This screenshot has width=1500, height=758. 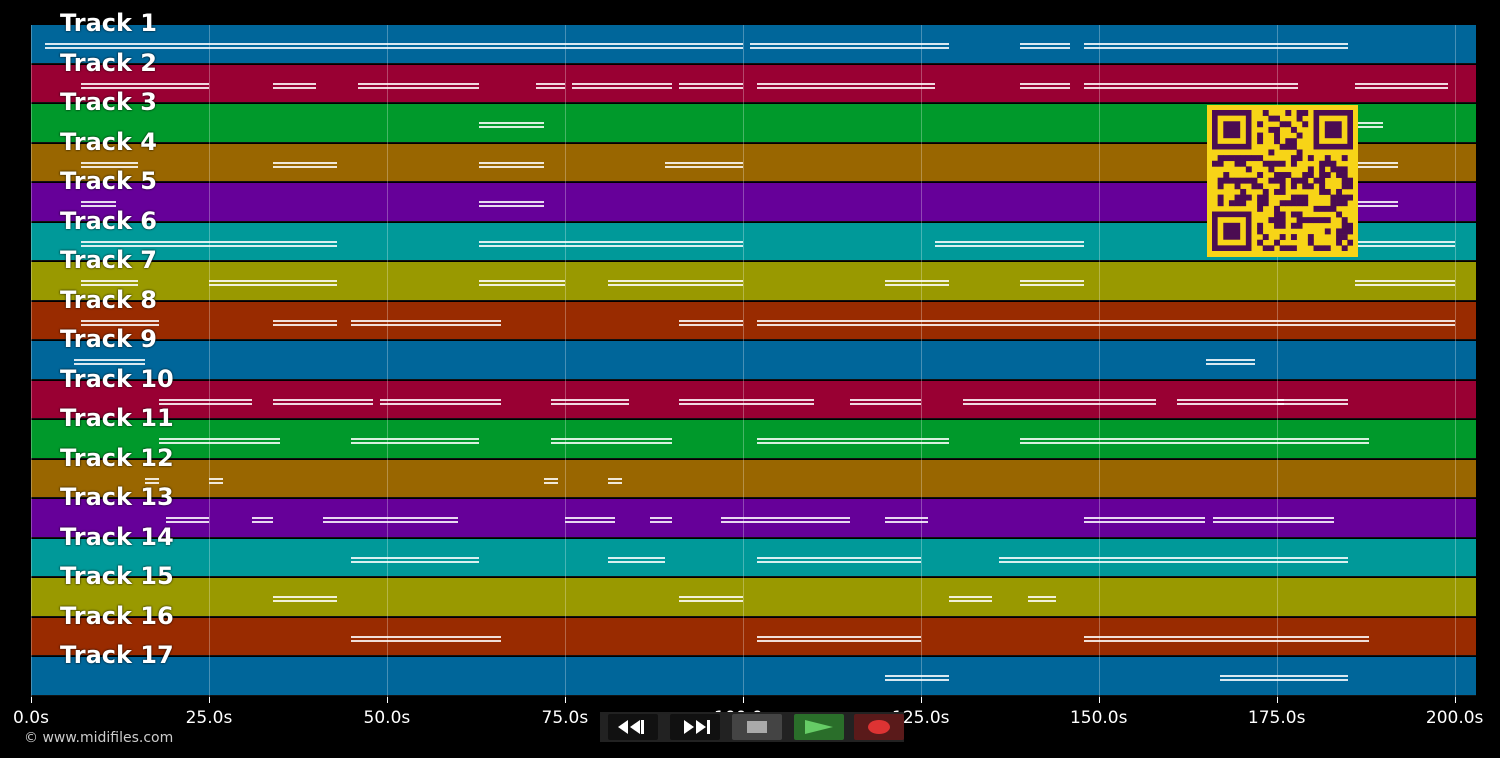 What do you see at coordinates (695, 727) in the screenshot?
I see `fast-forward-button` at bounding box center [695, 727].